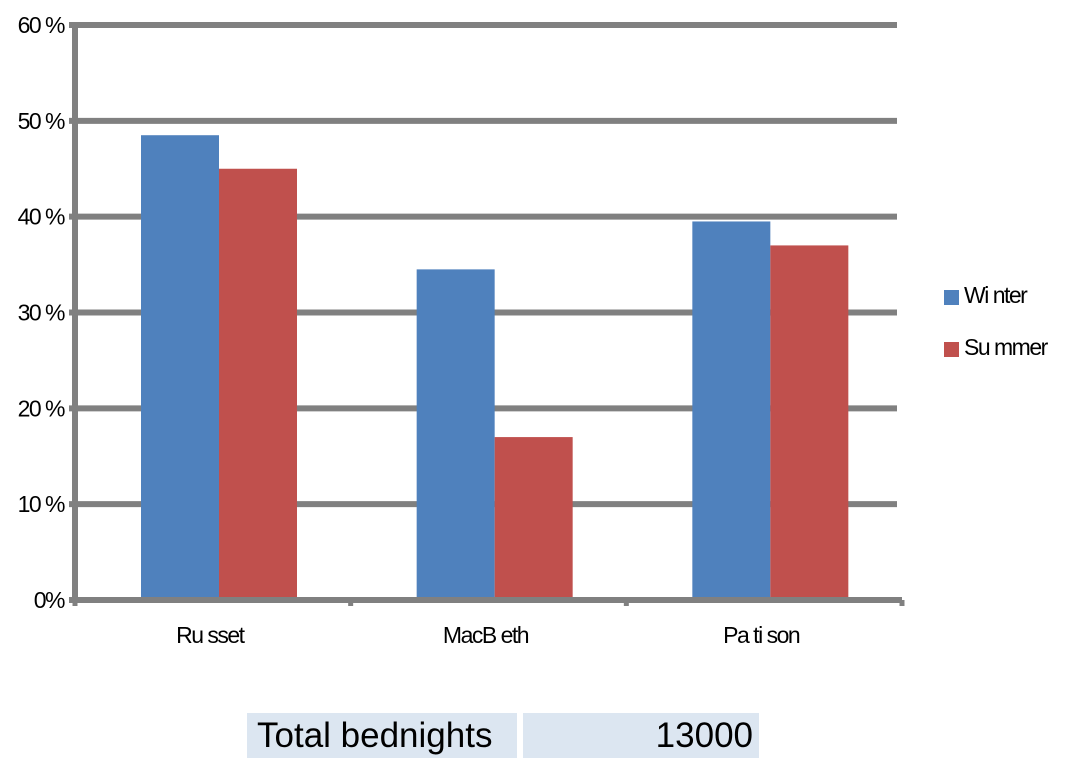 The image size is (1068, 762). I want to click on x-tick-label: MacB eth, so click(486, 635).